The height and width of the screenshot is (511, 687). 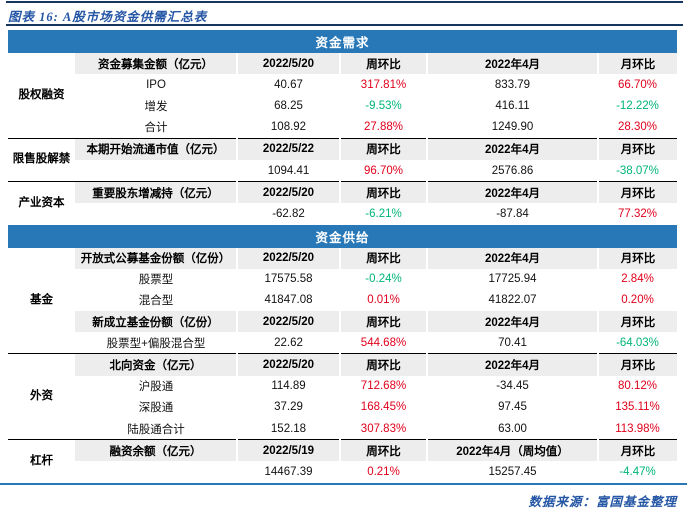 I want to click on value-cell: 41847.08, so click(x=288, y=300).